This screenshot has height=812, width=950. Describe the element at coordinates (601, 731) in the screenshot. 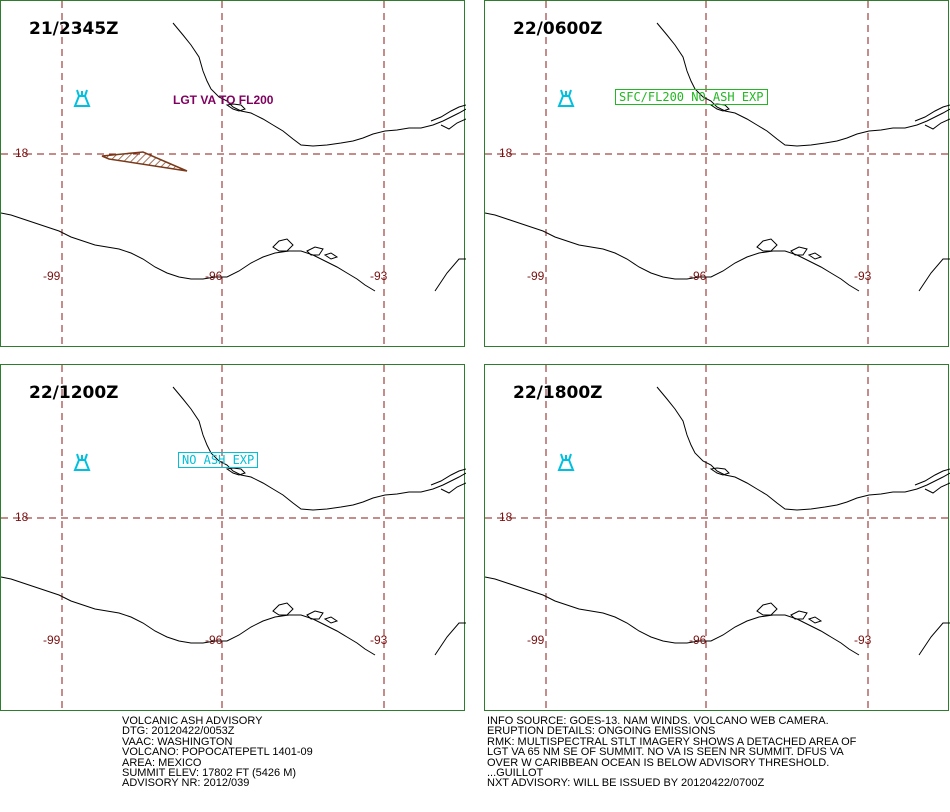

I see `advisory-line: ERUPTION DETAILS: ONGOING EMISSIONS` at that location.